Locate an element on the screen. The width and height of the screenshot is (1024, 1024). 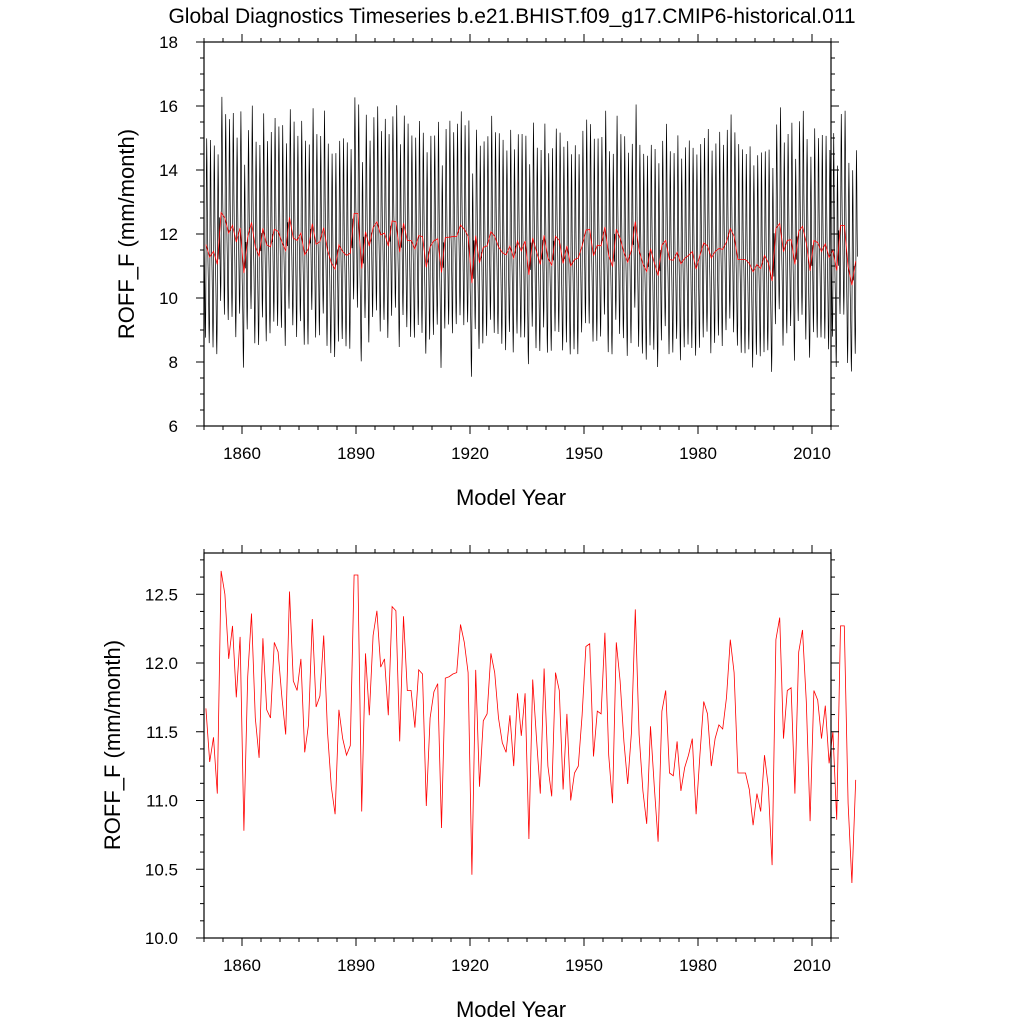
bottom-y-tick-label: 11.5 is located at coordinates (162, 732).